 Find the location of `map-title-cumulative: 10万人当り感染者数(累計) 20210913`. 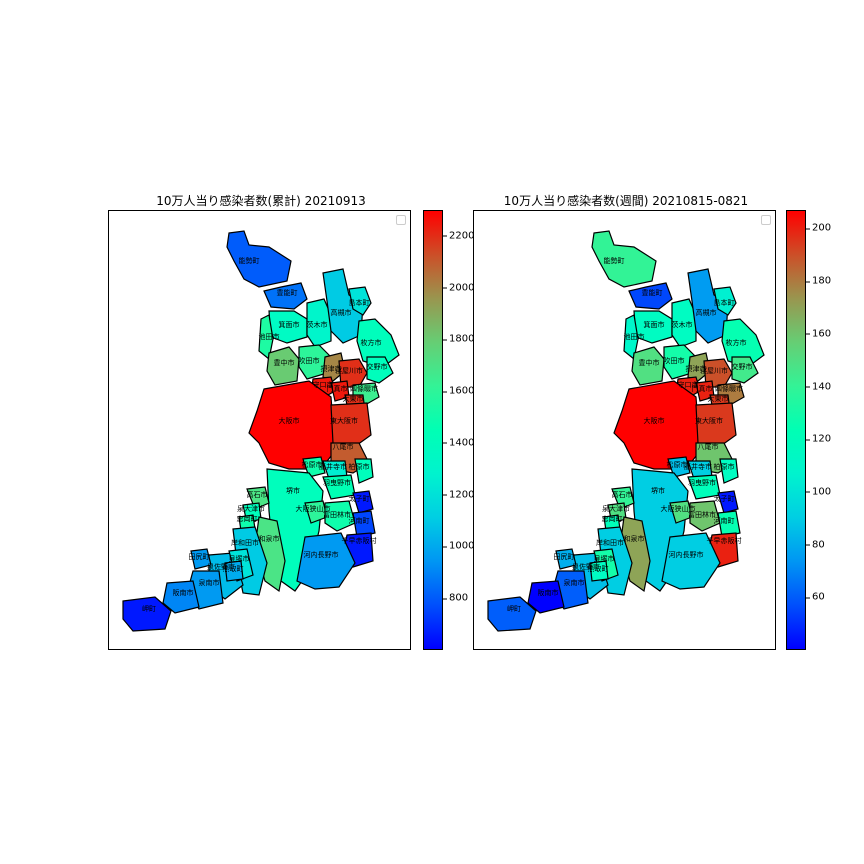

map-title-cumulative: 10万人当り感染者数(累計) 20210913 is located at coordinates (261, 201).